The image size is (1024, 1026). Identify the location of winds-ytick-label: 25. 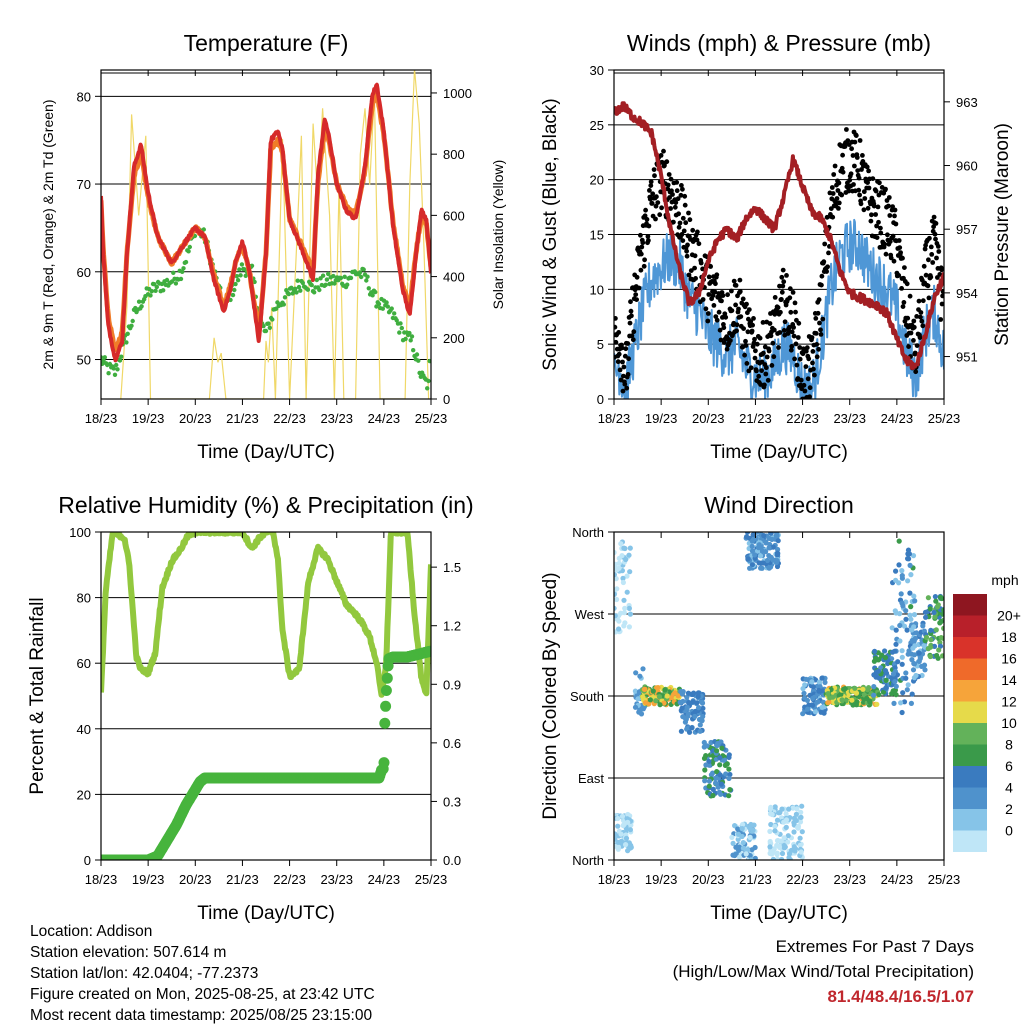
(597, 125).